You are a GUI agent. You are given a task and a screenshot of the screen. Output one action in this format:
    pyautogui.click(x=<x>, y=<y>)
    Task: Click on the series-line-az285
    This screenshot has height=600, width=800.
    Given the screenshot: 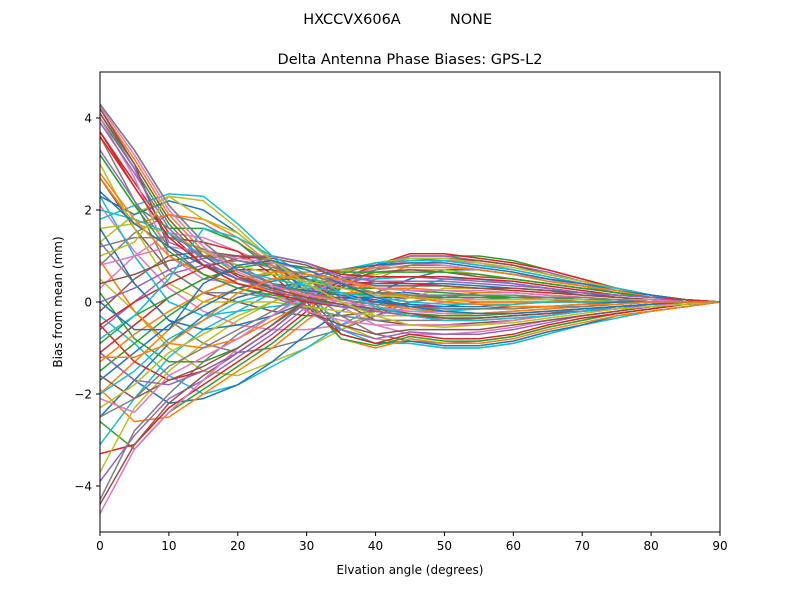 What is the action you would take?
    pyautogui.click(x=410, y=269)
    